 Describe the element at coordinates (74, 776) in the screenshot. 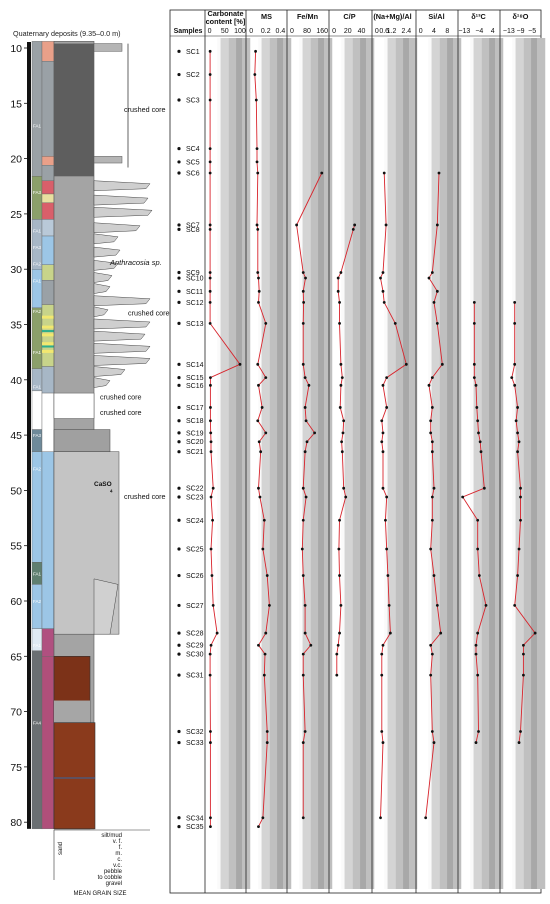

I see `red-bed-lower` at that location.